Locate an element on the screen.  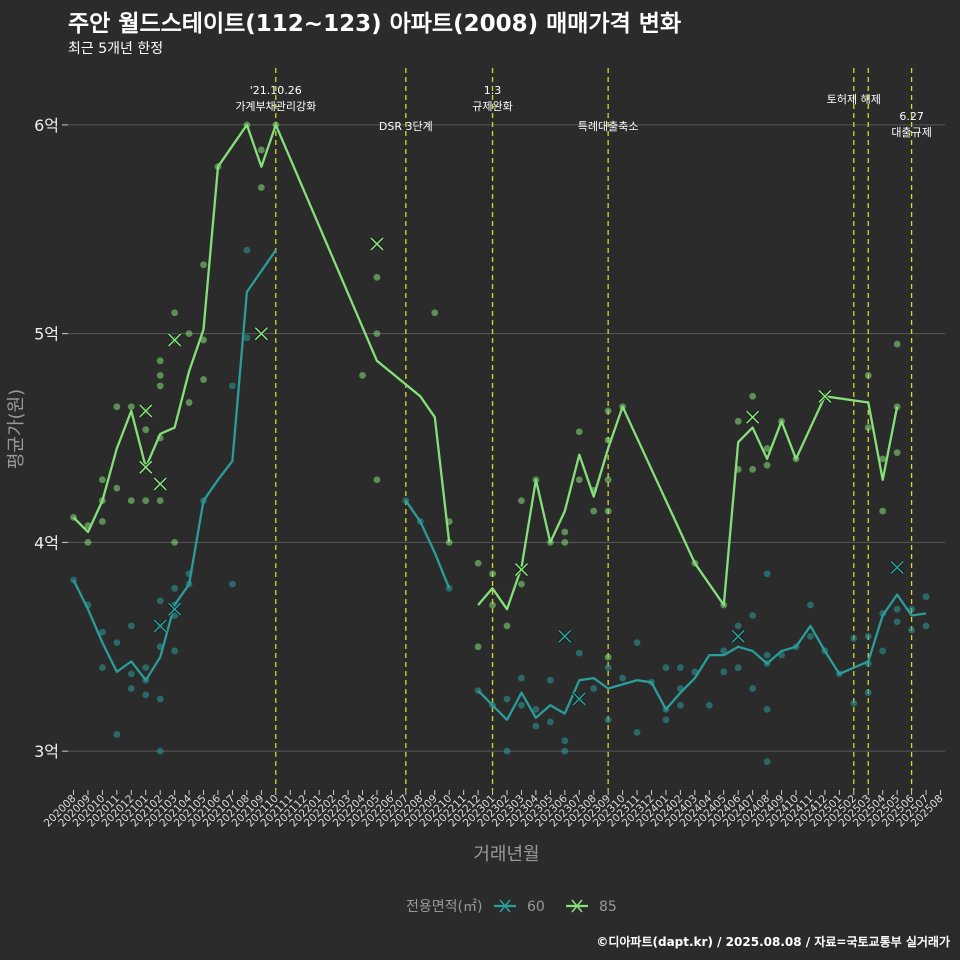
legend-label: 60 is located at coordinates (536, 907).